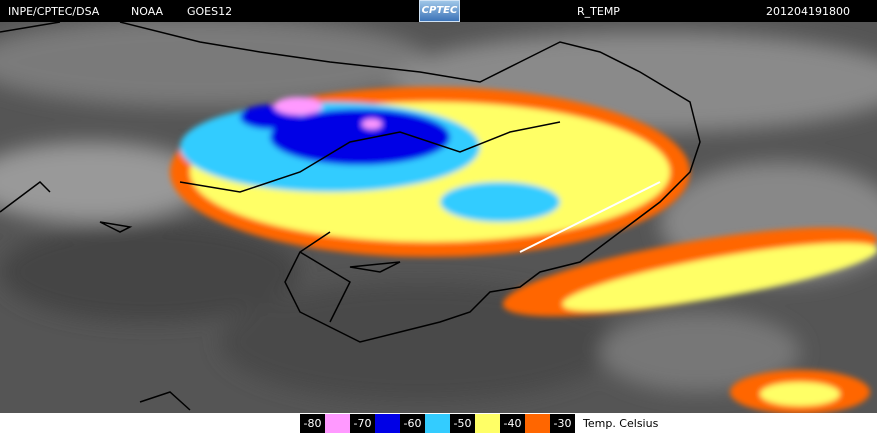  I want to click on legend-unit: Temp. Celsius, so click(621, 423).